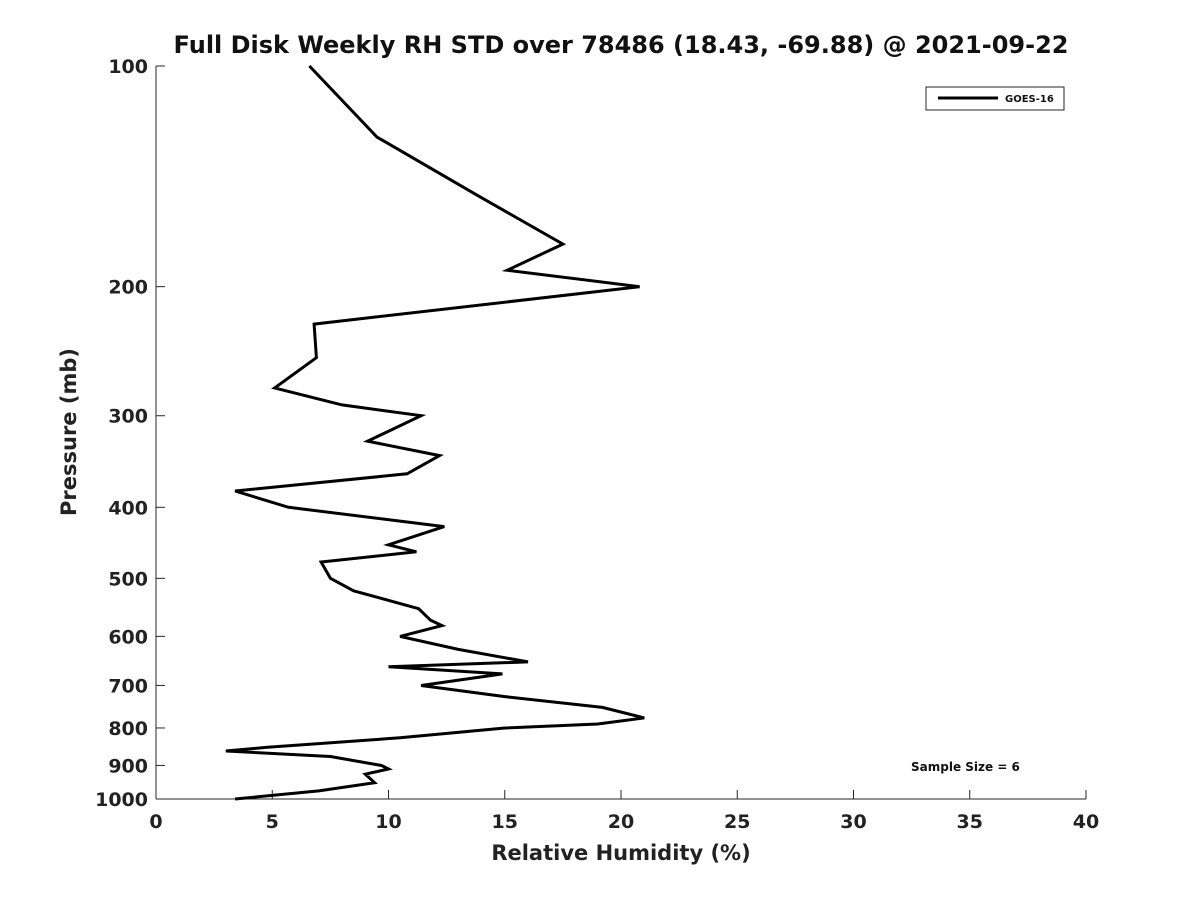  What do you see at coordinates (272, 822) in the screenshot?
I see `x-tick-label: 5` at bounding box center [272, 822].